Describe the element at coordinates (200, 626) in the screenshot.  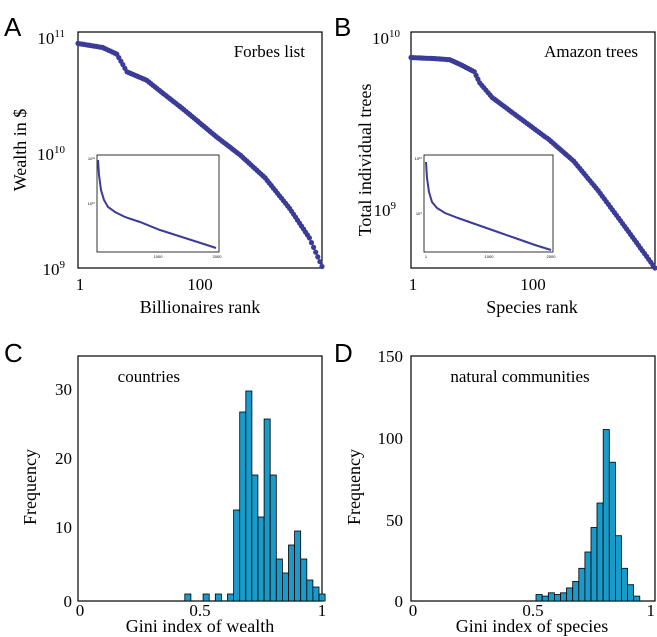
I see `x-axis-label-c: Gini index of wealth` at that location.